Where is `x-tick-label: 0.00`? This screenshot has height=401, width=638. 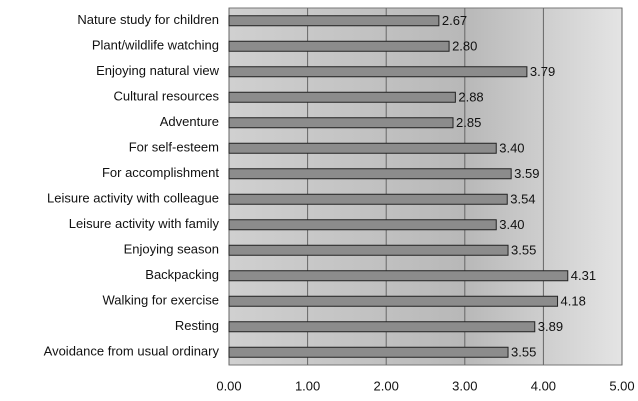 x-tick-label: 0.00 is located at coordinates (228, 385).